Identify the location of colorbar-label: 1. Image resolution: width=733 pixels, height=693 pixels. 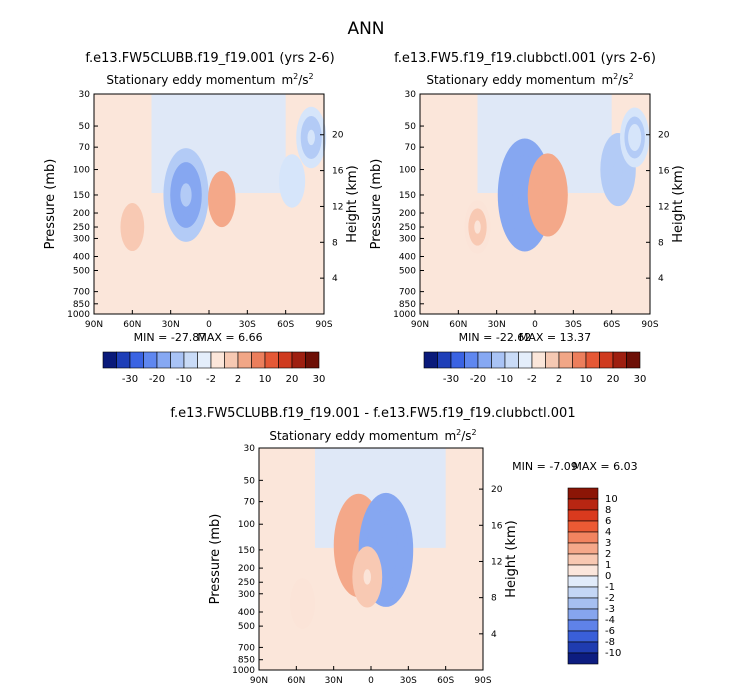
(608, 565).